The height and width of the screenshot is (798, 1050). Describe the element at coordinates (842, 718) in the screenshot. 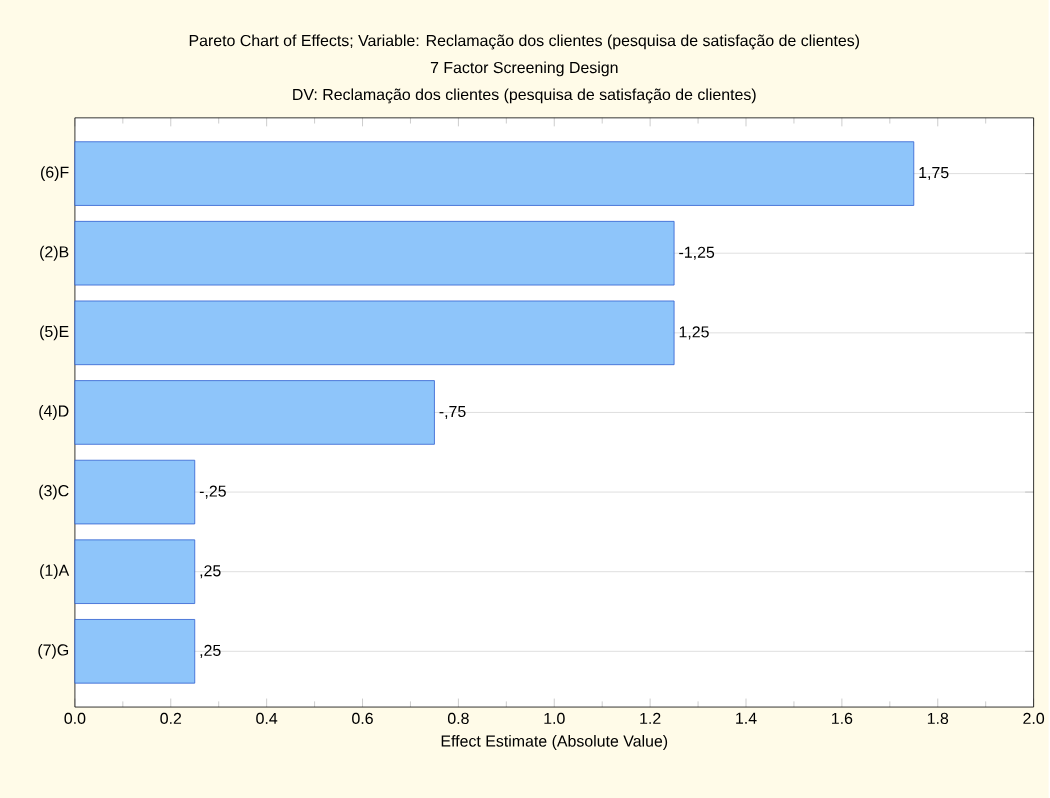

I see `x-tick-label: 1.6` at that location.